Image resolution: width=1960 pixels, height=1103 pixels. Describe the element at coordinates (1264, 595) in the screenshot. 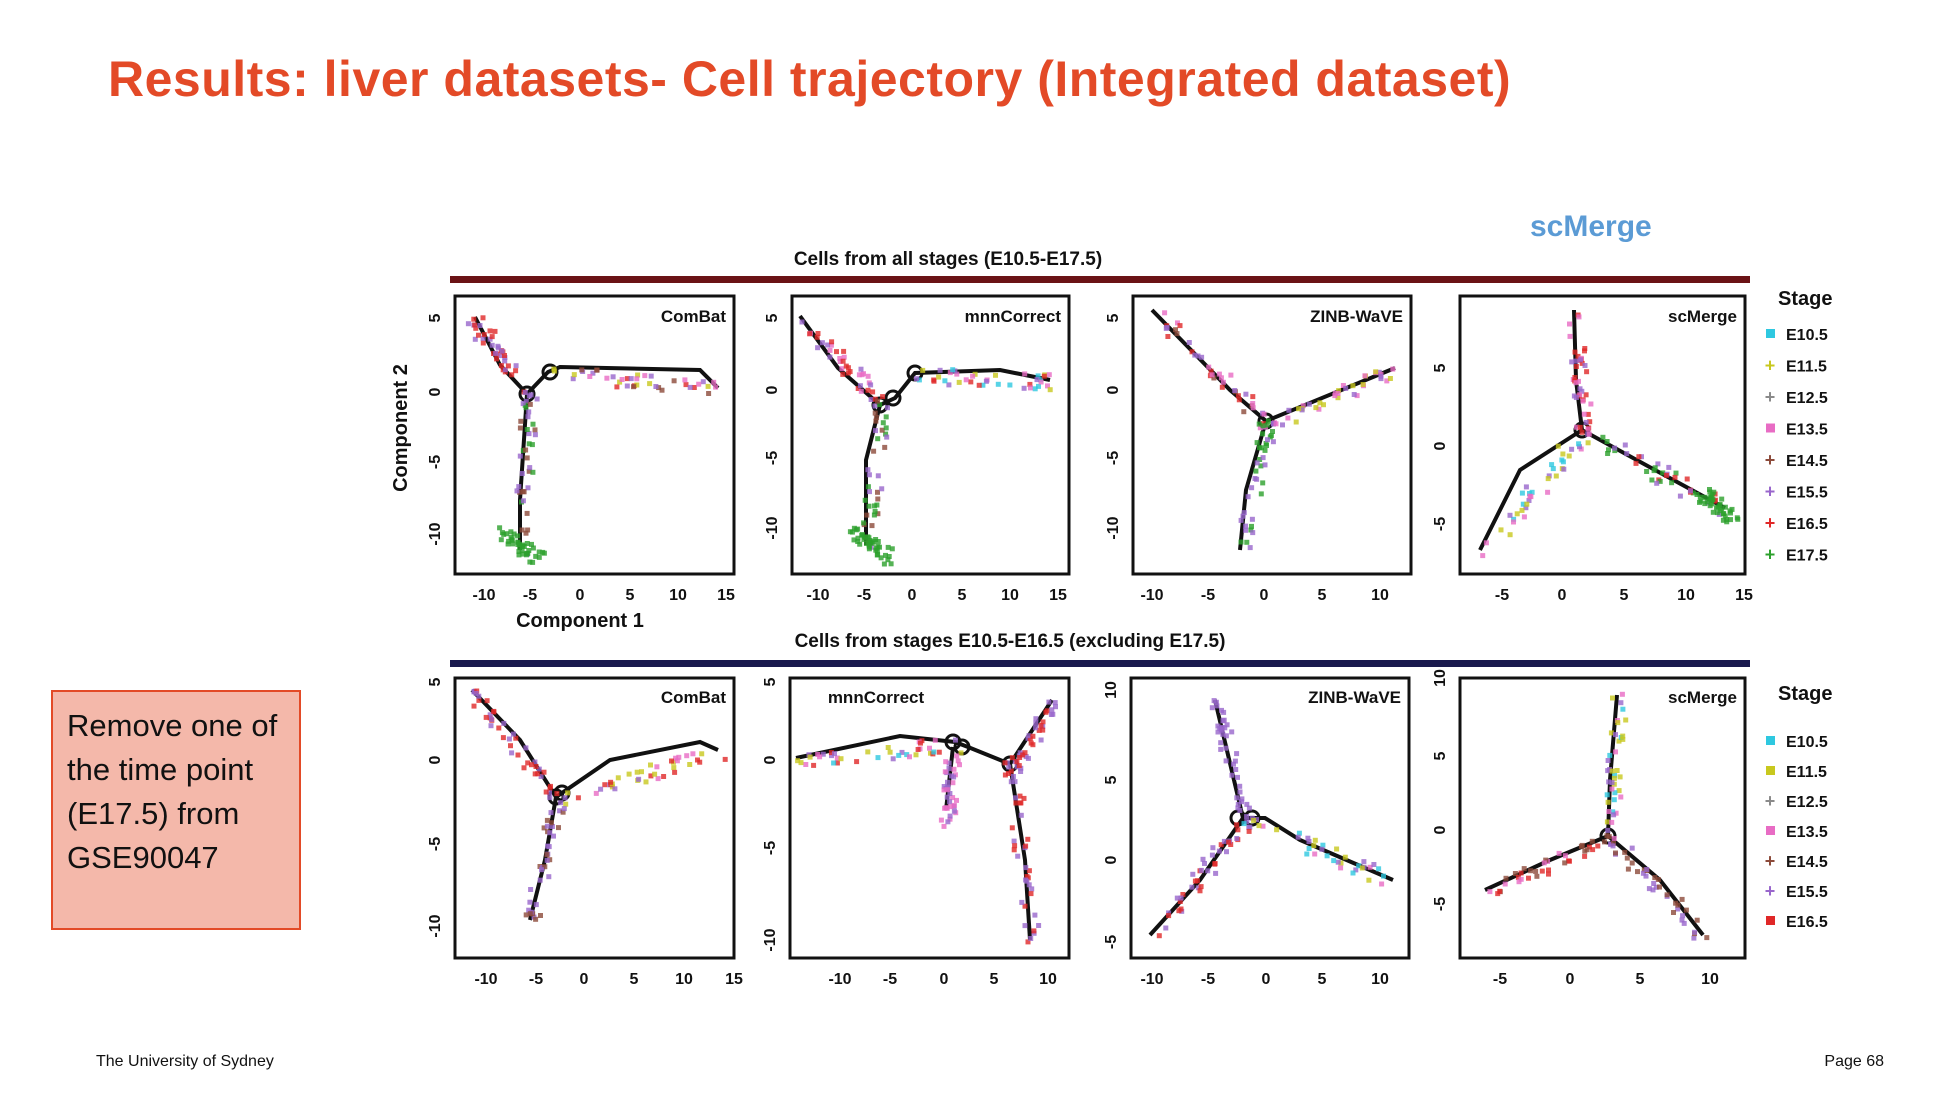

I see `x-tick: 0` at that location.